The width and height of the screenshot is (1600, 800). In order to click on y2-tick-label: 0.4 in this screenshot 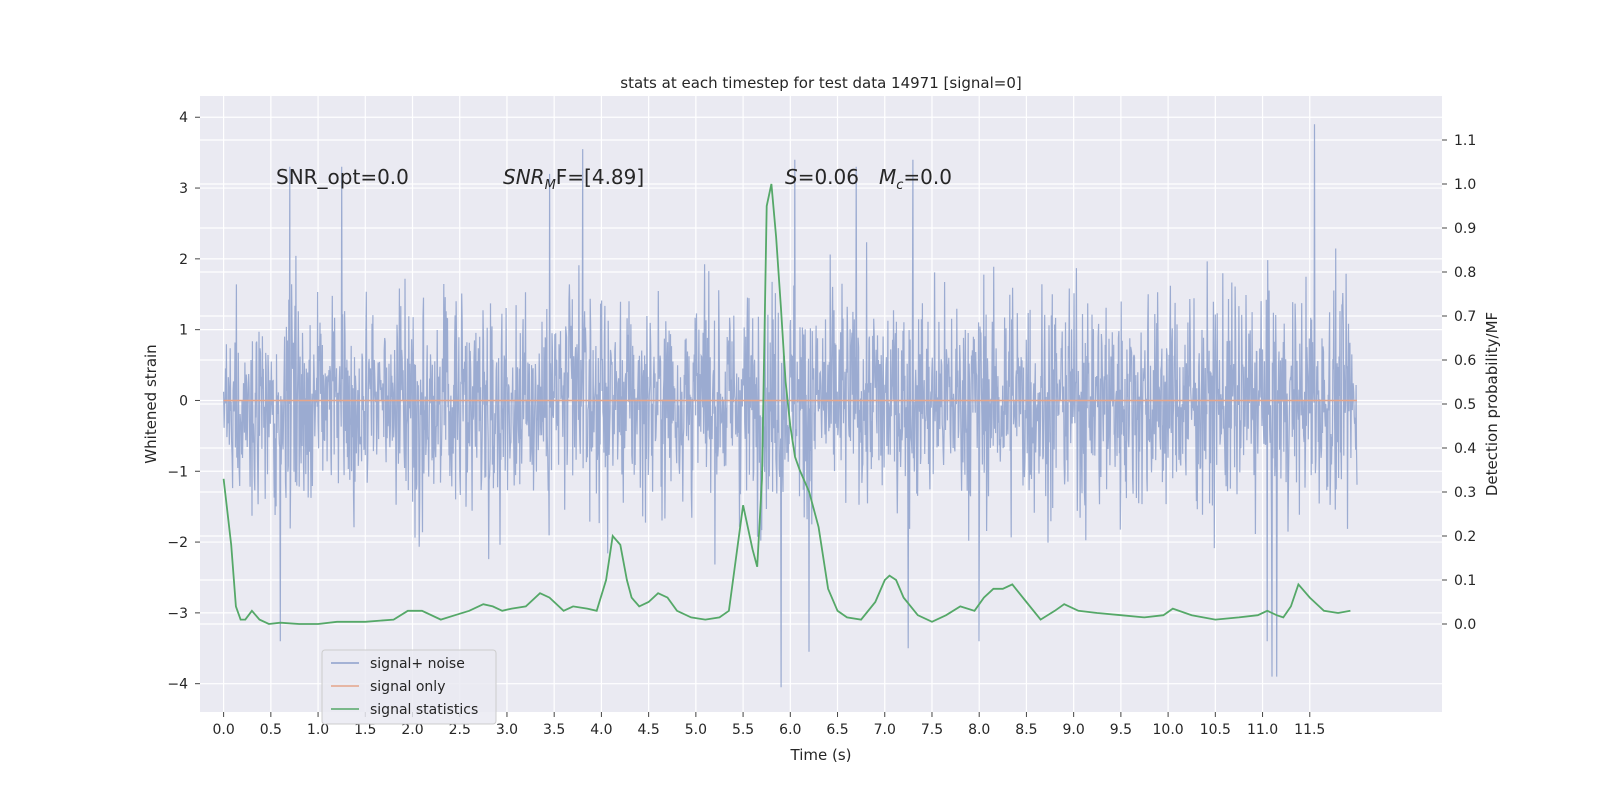, I will do `click(1465, 449)`.